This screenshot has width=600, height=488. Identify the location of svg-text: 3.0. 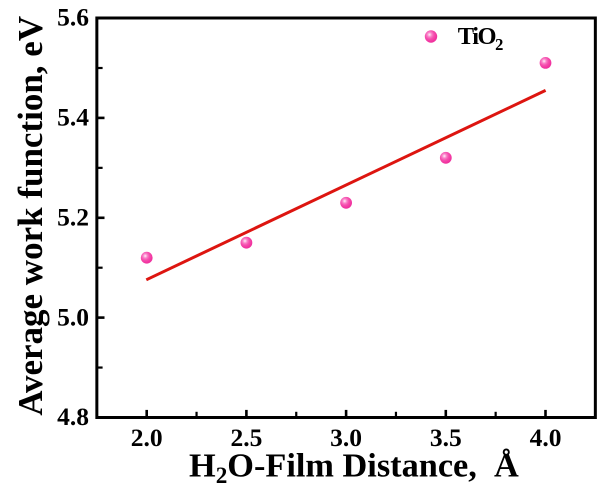
(346, 437).